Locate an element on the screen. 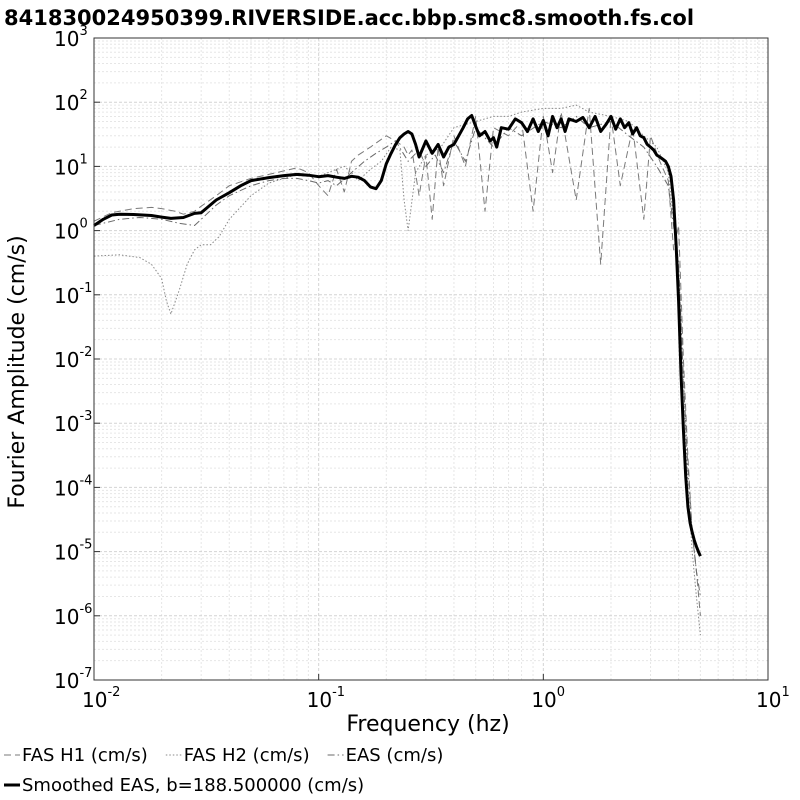 Image resolution: width=800 pixels, height=800 pixels. y-tick-label: 10¹ is located at coordinates (71, 165).